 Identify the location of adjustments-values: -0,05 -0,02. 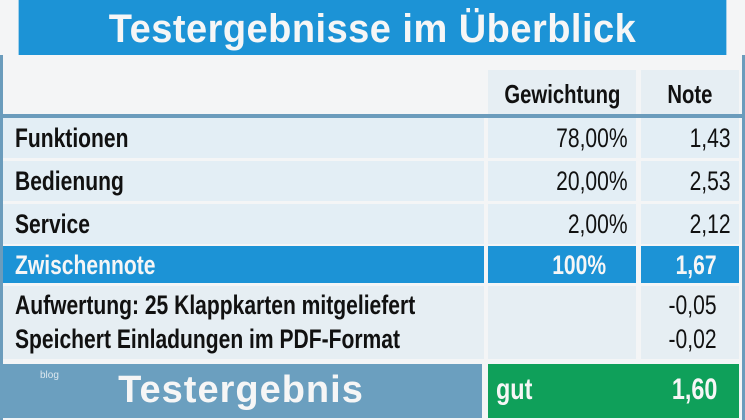
(690, 322).